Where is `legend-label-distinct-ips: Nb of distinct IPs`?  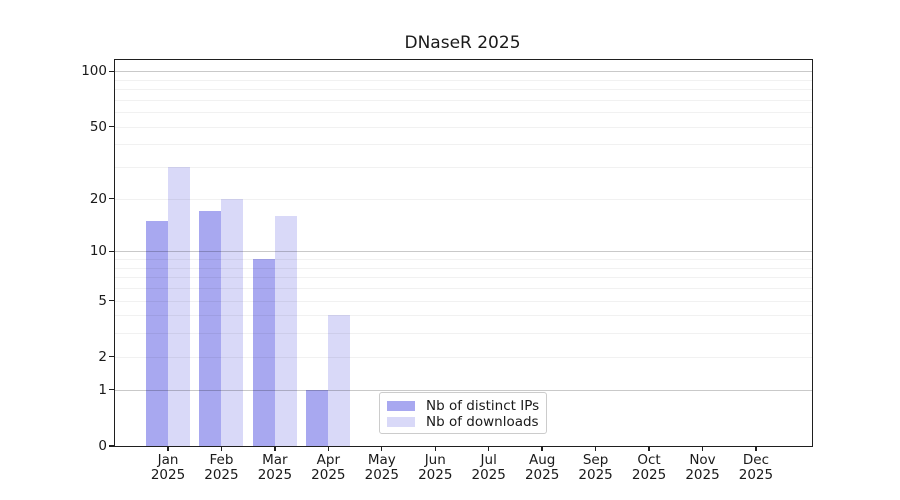 legend-label-distinct-ips: Nb of distinct IPs is located at coordinates (483, 405).